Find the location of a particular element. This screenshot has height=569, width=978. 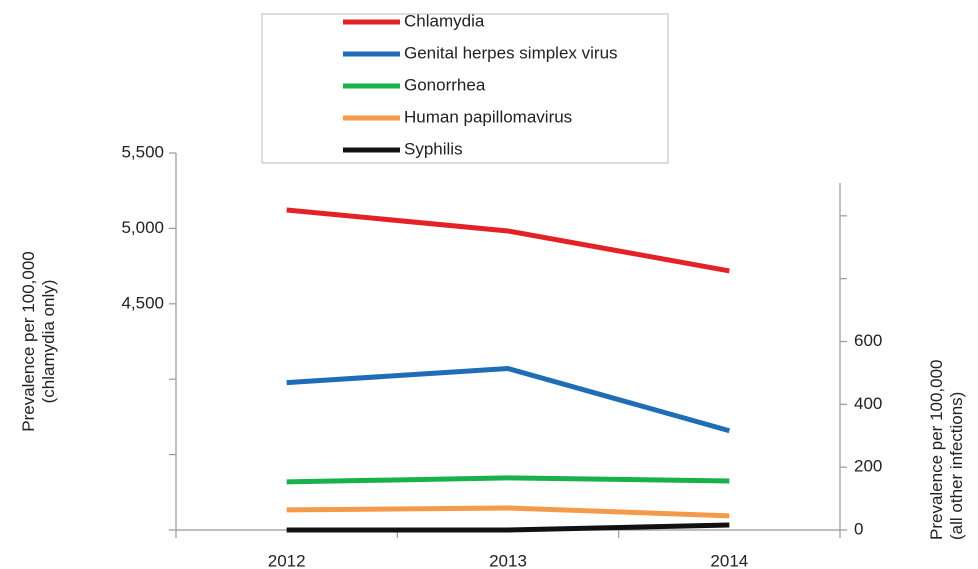

x-tick-label: 2012 is located at coordinates (287, 560).